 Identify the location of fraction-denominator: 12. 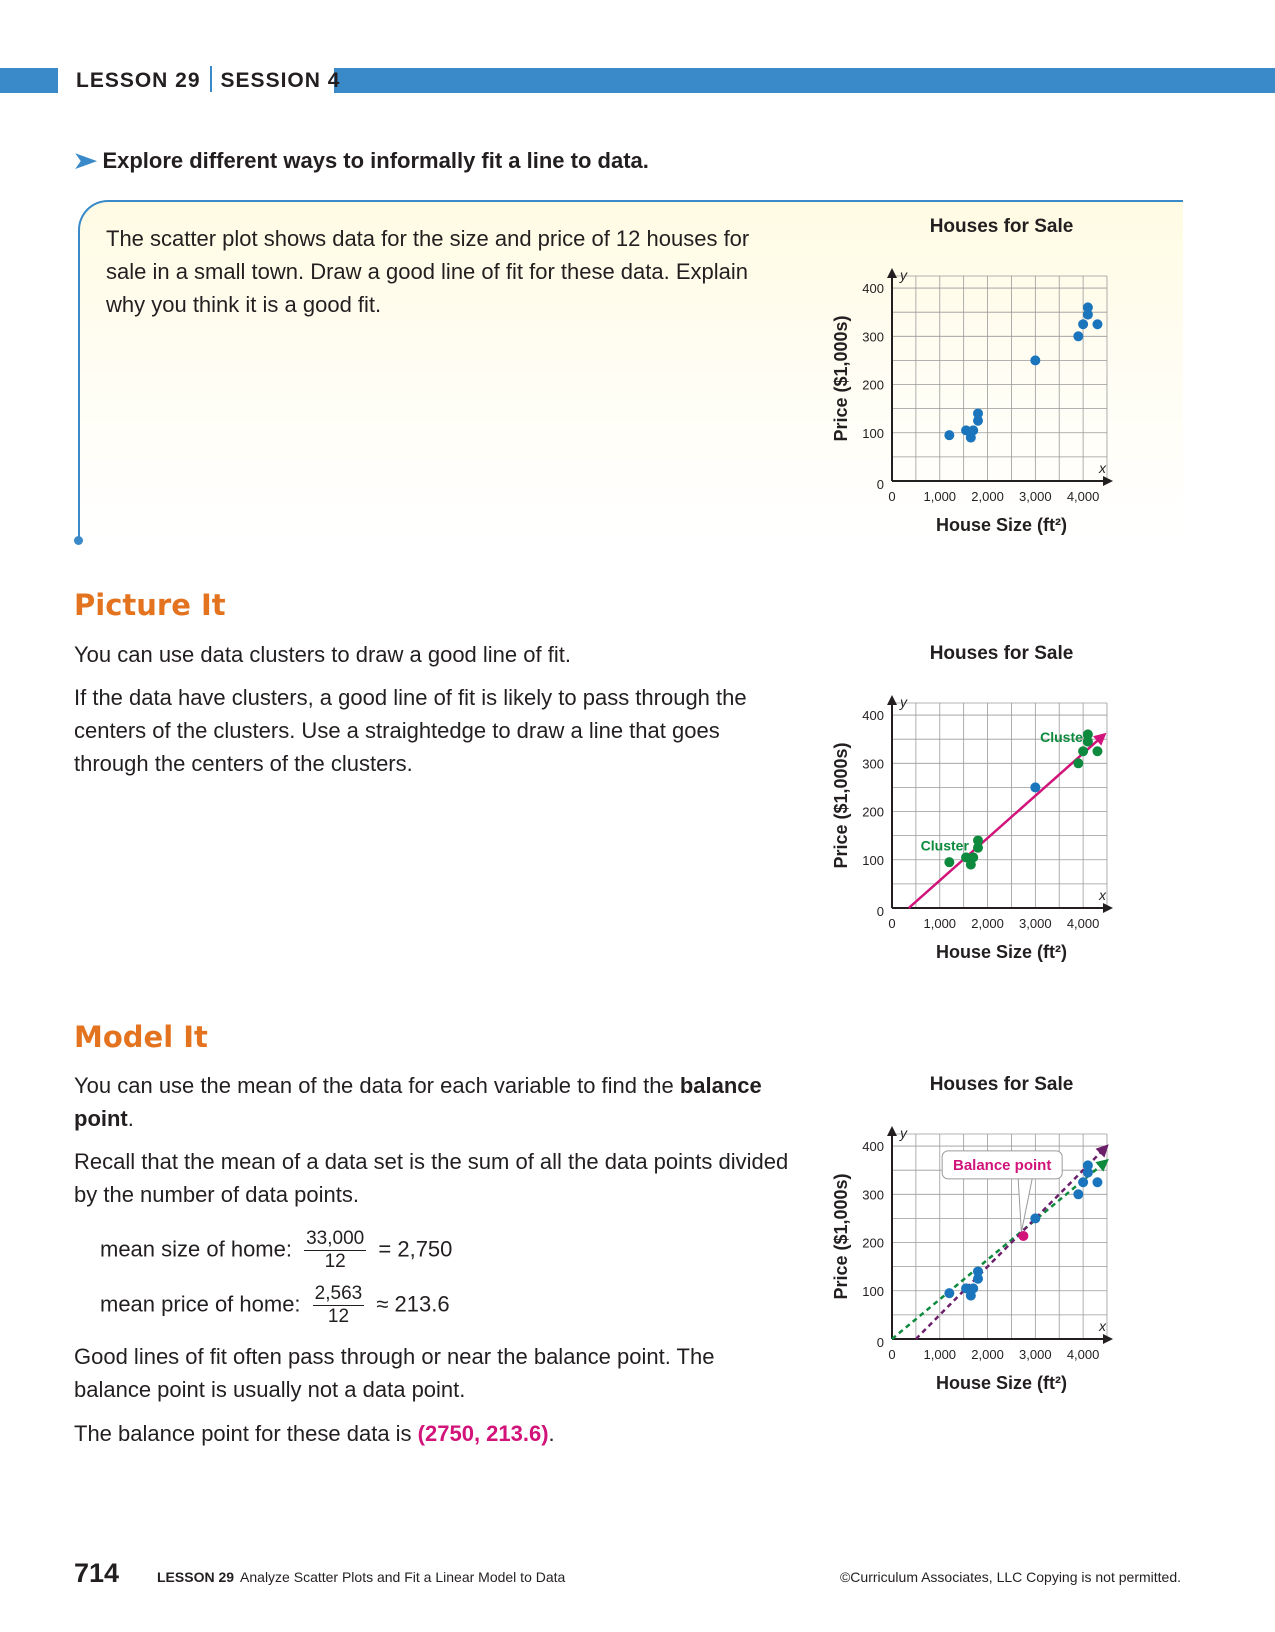
(335, 1261).